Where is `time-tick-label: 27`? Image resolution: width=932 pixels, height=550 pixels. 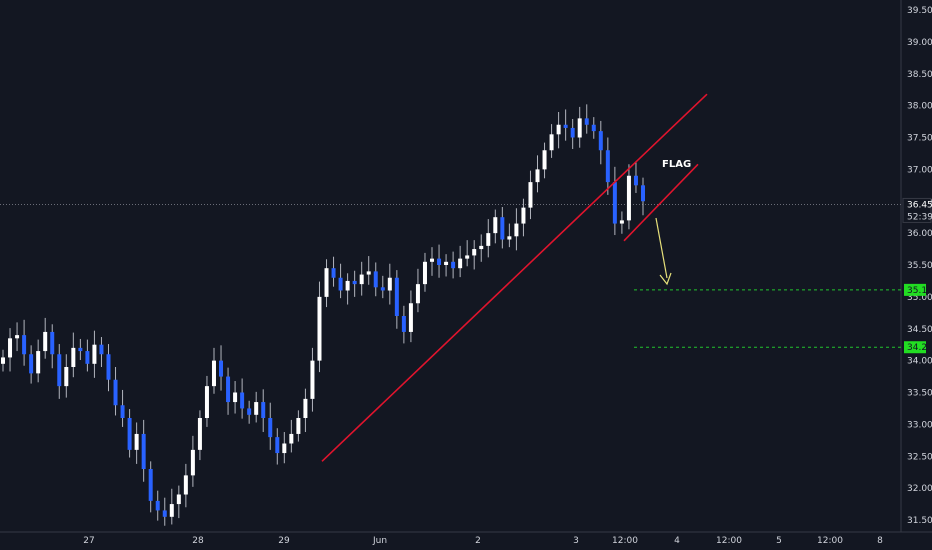
time-tick-label: 27 is located at coordinates (88, 541).